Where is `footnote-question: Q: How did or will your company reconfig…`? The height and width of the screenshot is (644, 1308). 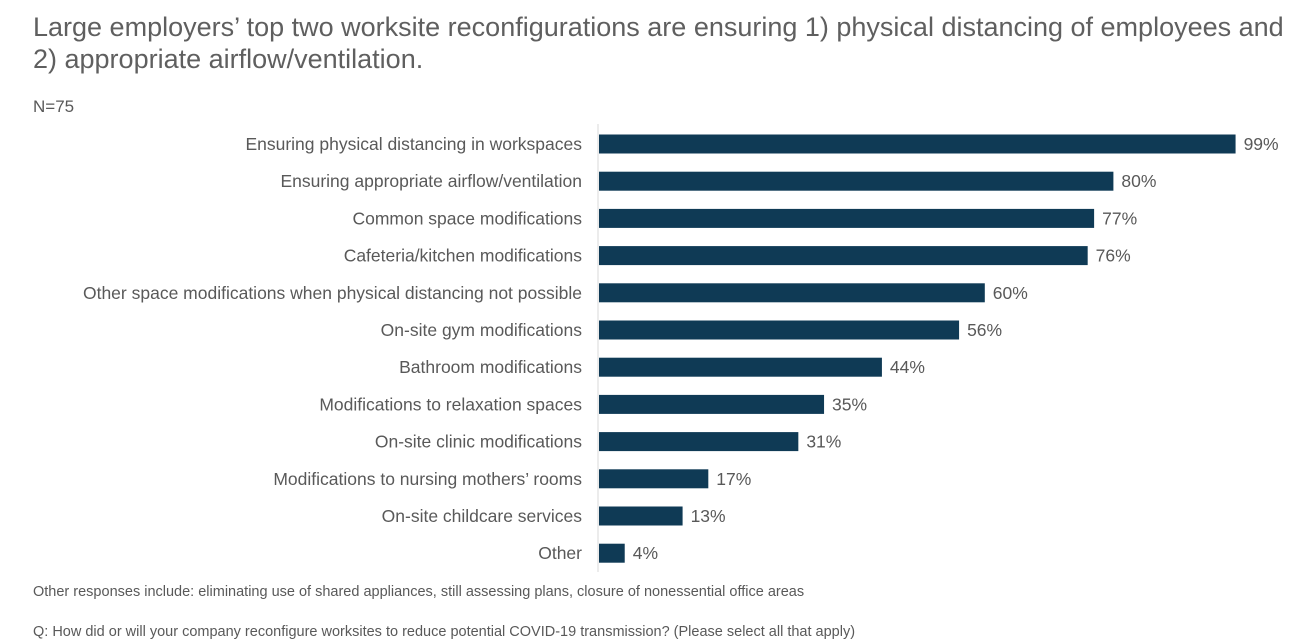
footnote-question: Q: How did or will your company reconfig… is located at coordinates (444, 632).